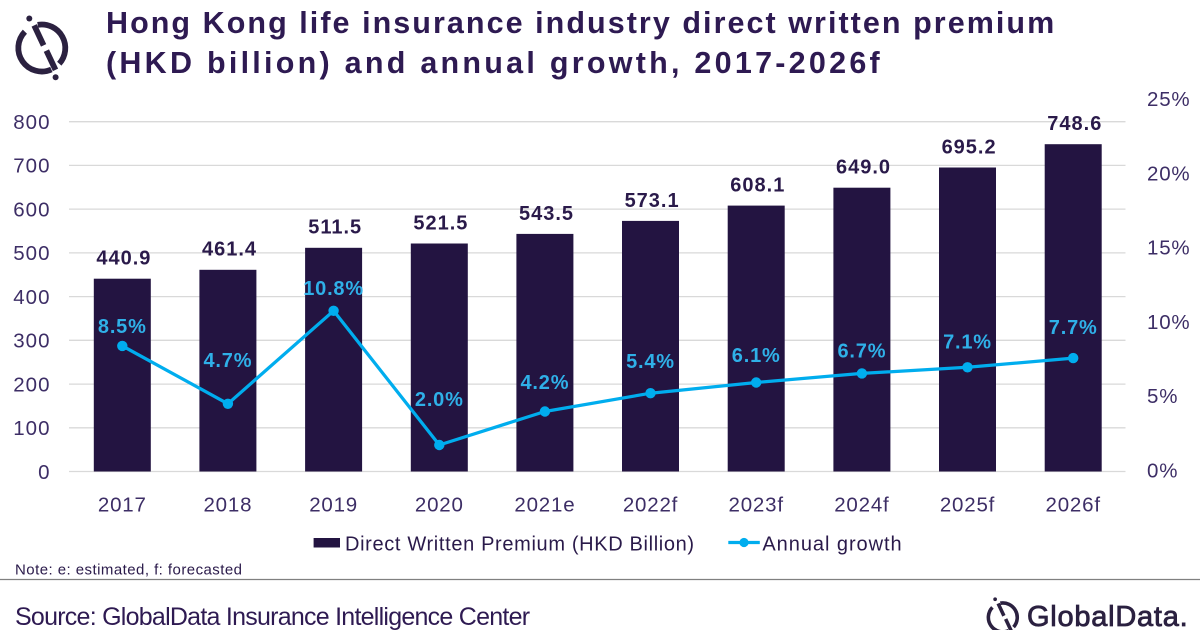 This screenshot has width=1200, height=630. Describe the element at coordinates (122, 505) in the screenshot. I see `svg-text: 2017` at that location.